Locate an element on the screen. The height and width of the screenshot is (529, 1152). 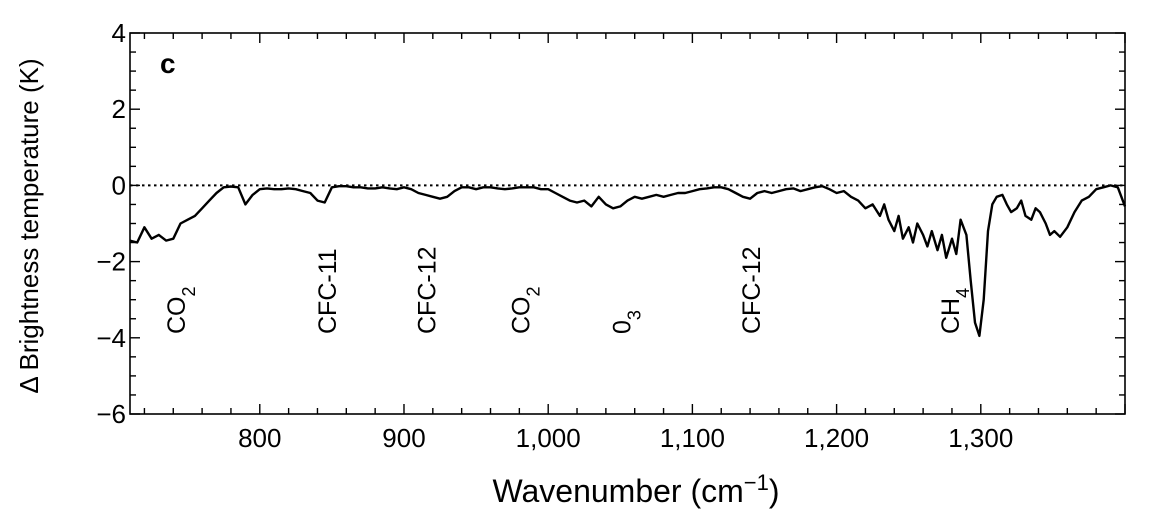
gas-annotation: 03 is located at coordinates (626, 322).